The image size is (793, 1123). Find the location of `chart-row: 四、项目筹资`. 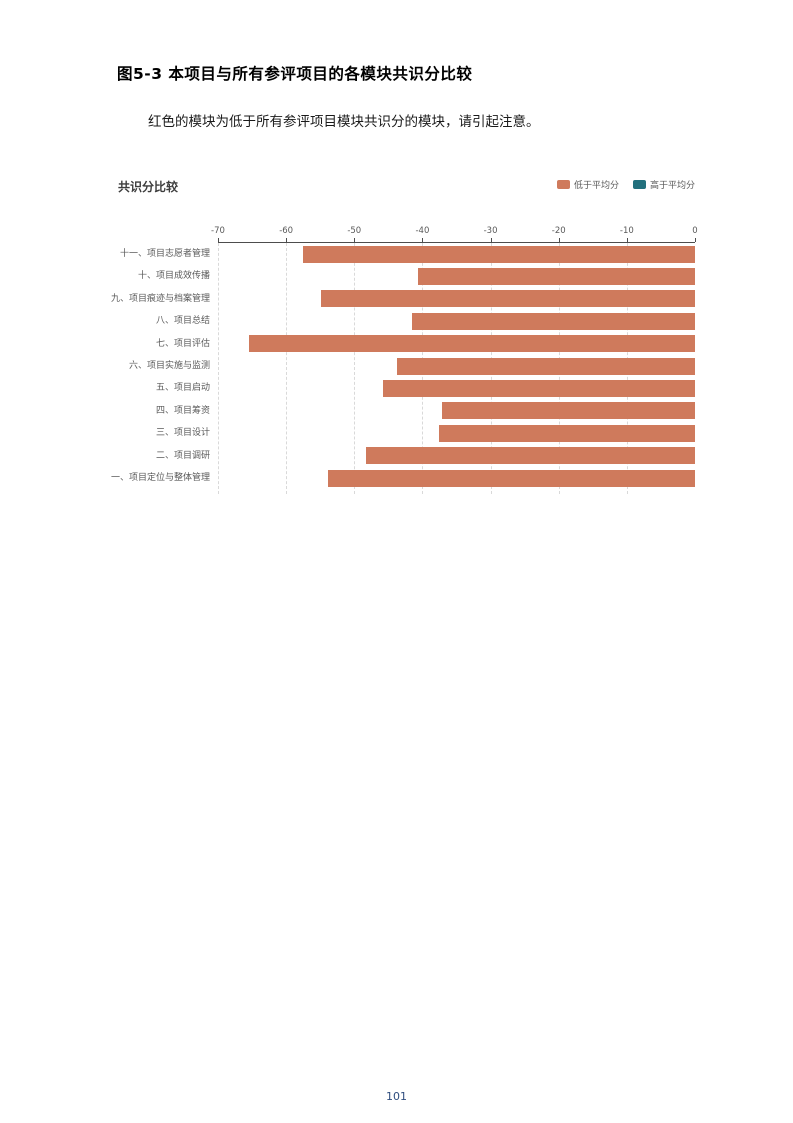

chart-row: 四、项目筹资 is located at coordinates (425, 411).